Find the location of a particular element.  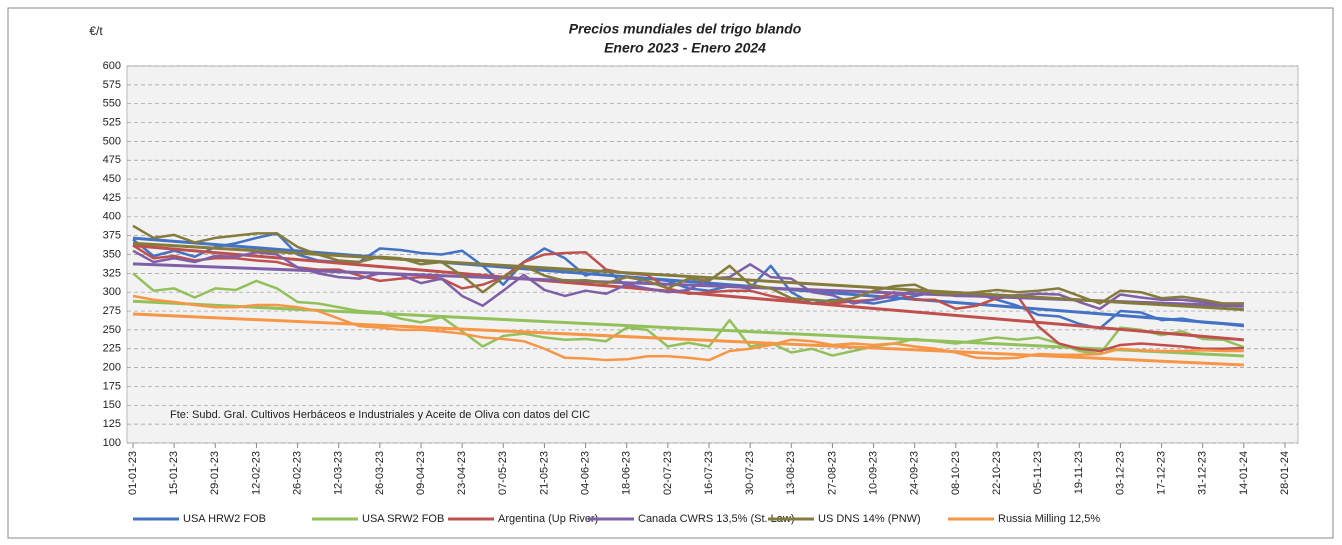

y-tick-label: 575 is located at coordinates (112, 85).